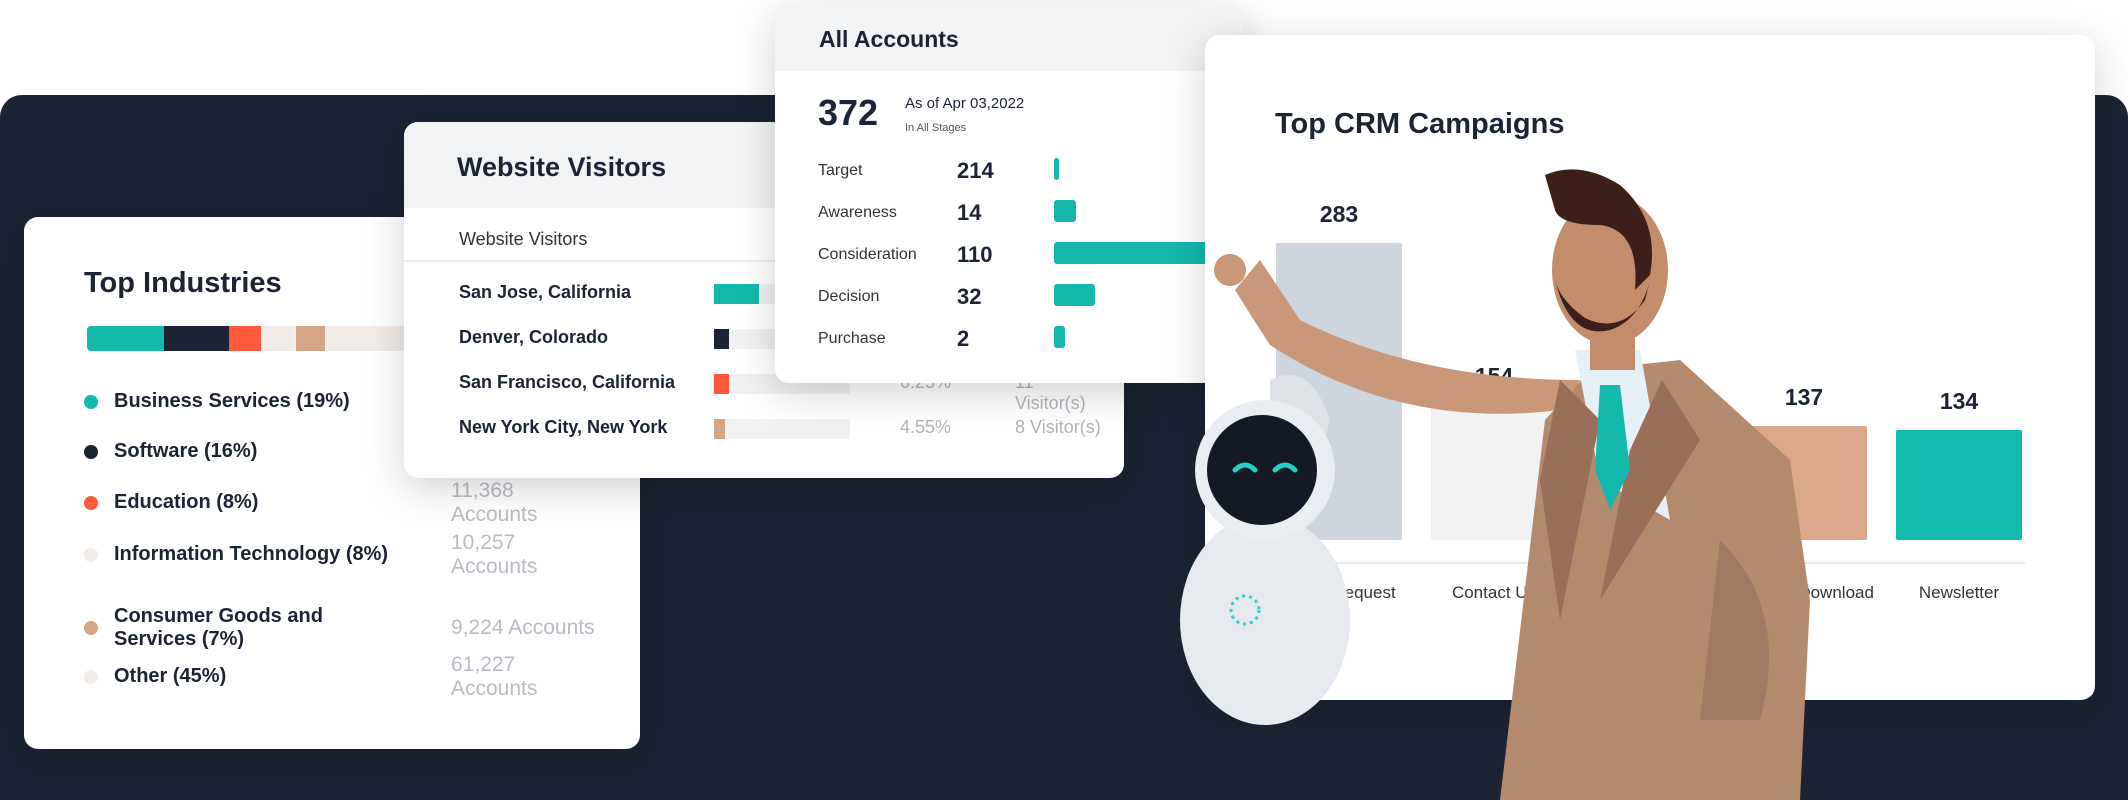  I want to click on visitor-count: 8 Visitor(s), so click(1058, 427).